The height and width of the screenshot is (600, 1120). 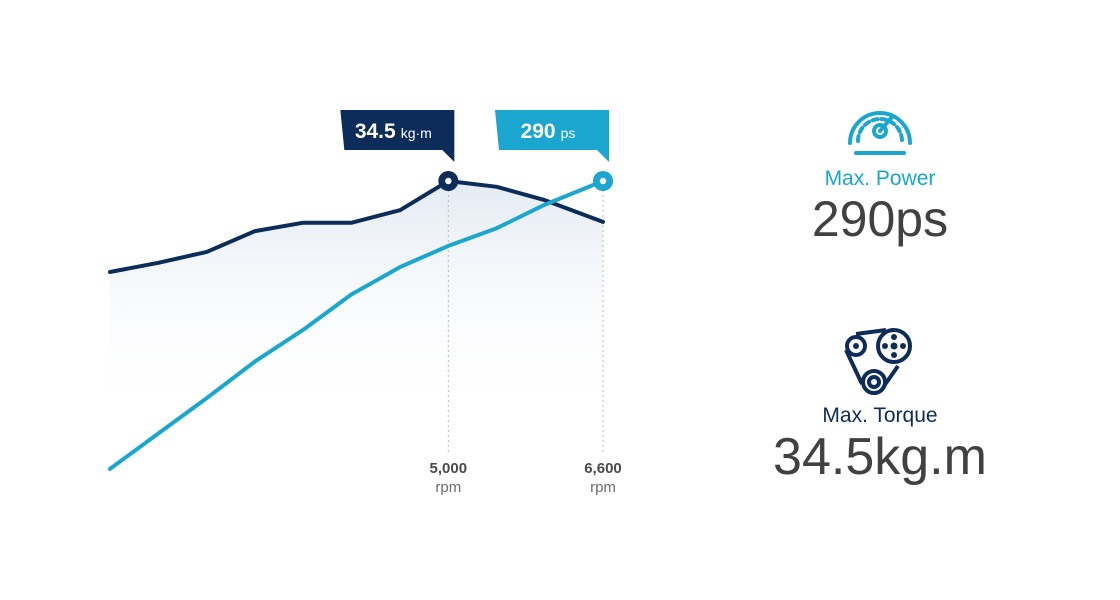 What do you see at coordinates (538, 131) in the screenshot?
I see `power-callout-value: 290` at bounding box center [538, 131].